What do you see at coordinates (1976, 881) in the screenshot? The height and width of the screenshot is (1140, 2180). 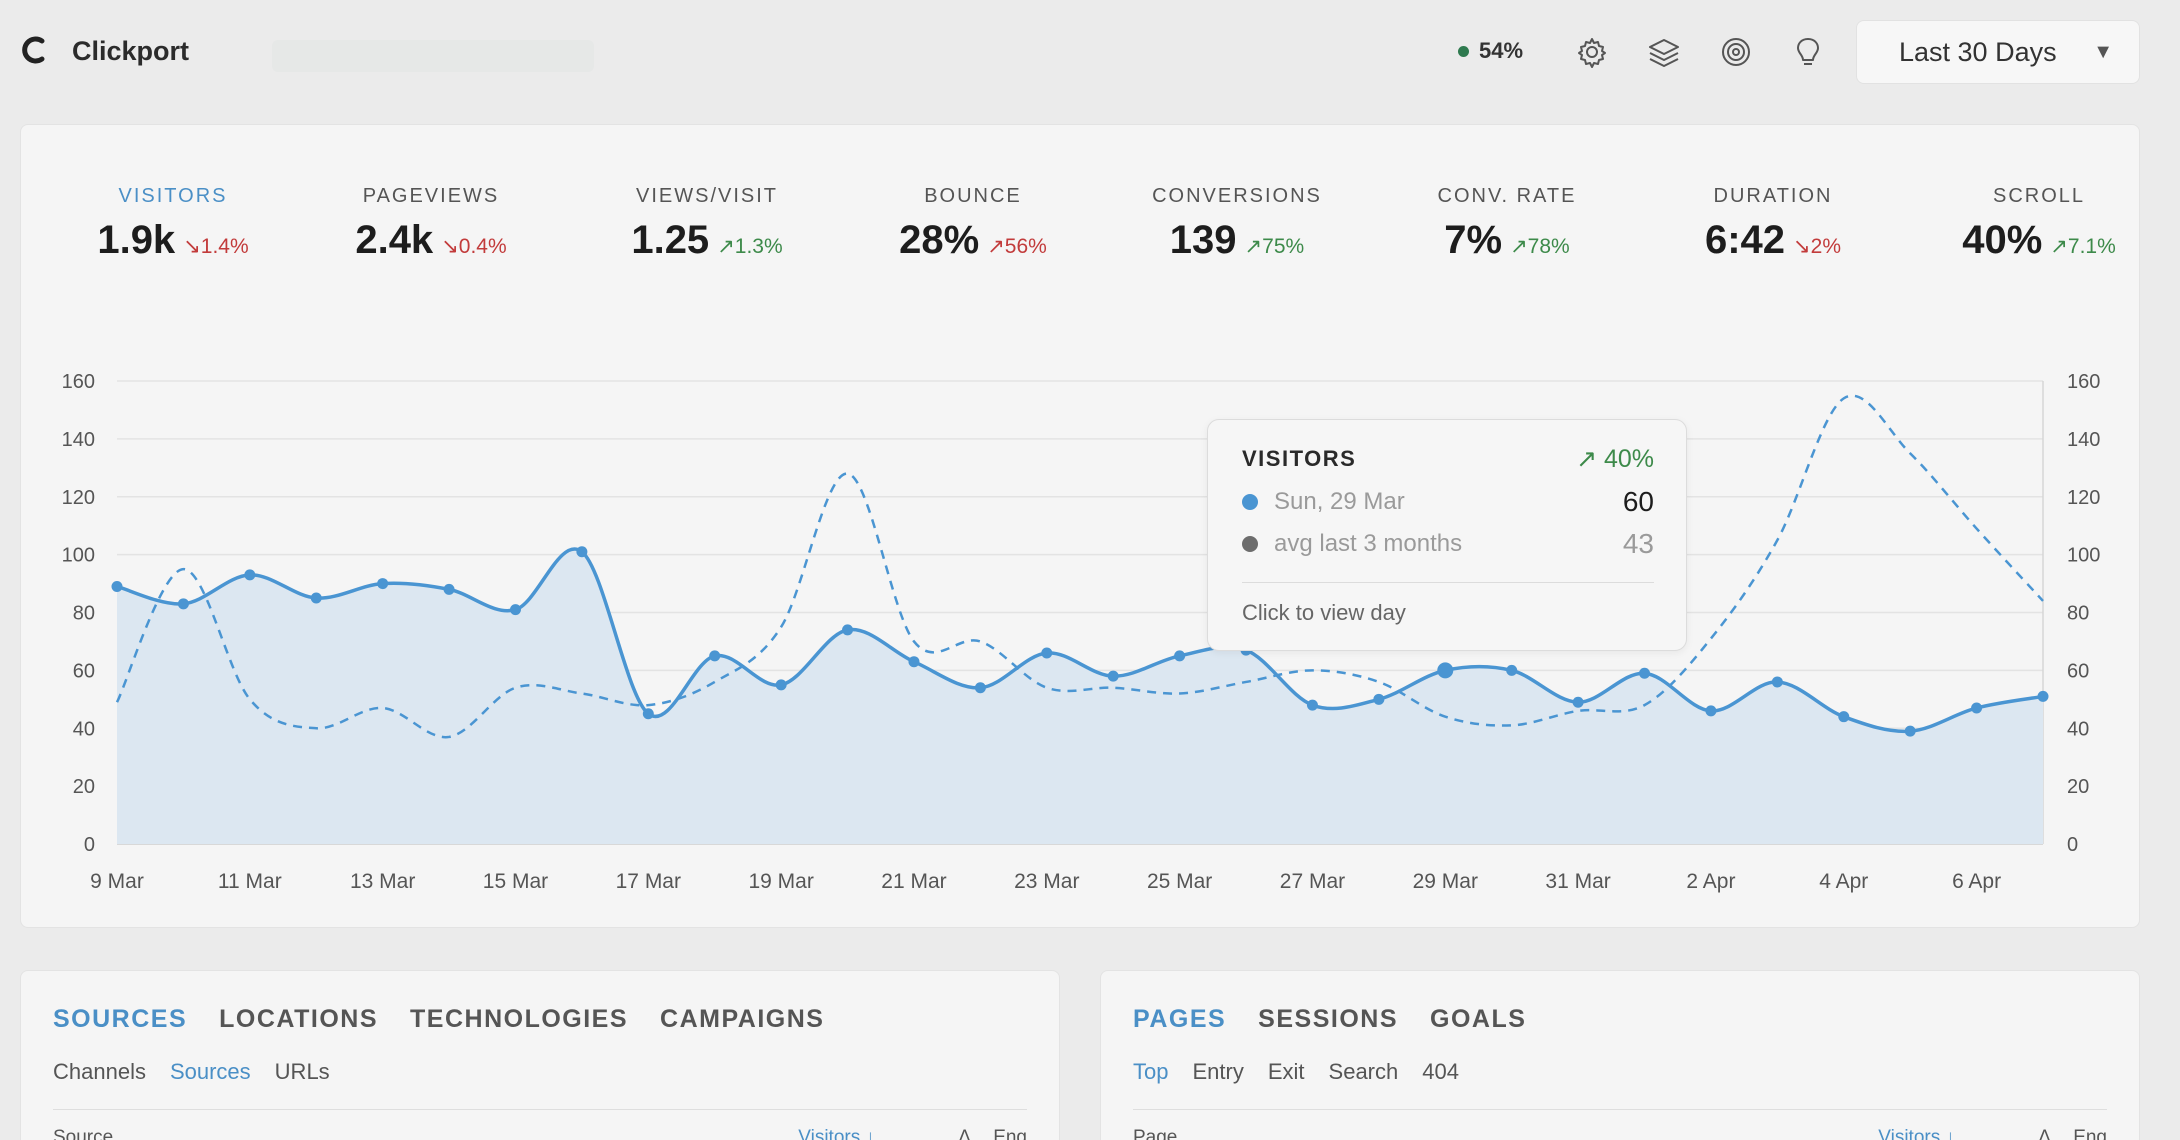 I see `x-tick-label: 6 Apr` at bounding box center [1976, 881].